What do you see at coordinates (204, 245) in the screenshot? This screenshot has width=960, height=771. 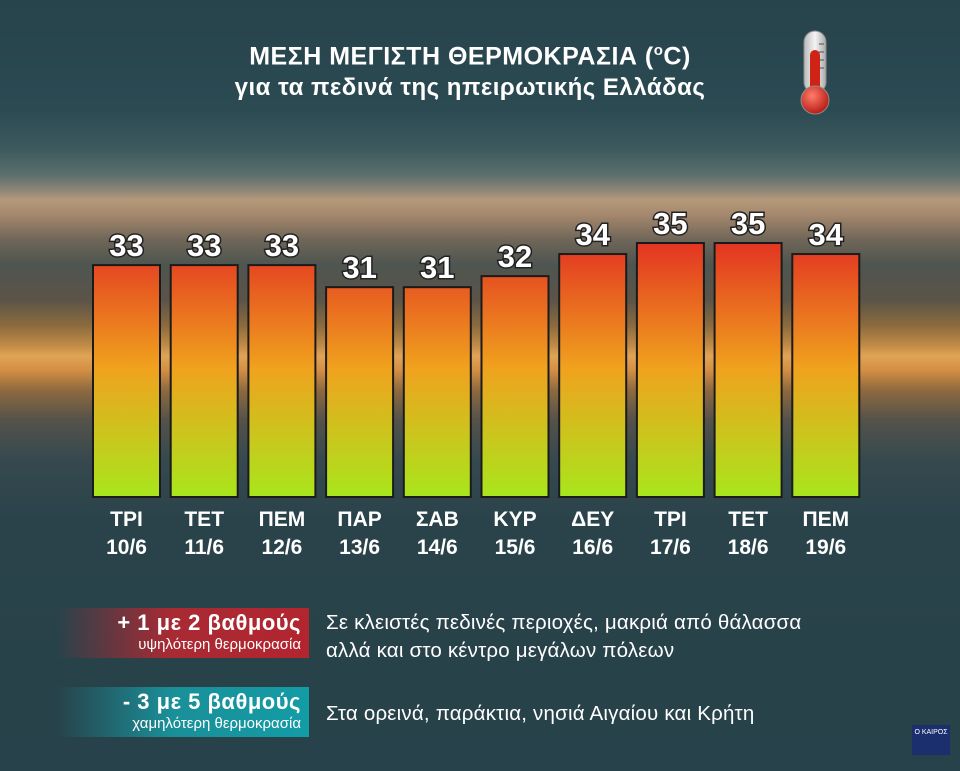 I see `value-label-1: 33` at bounding box center [204, 245].